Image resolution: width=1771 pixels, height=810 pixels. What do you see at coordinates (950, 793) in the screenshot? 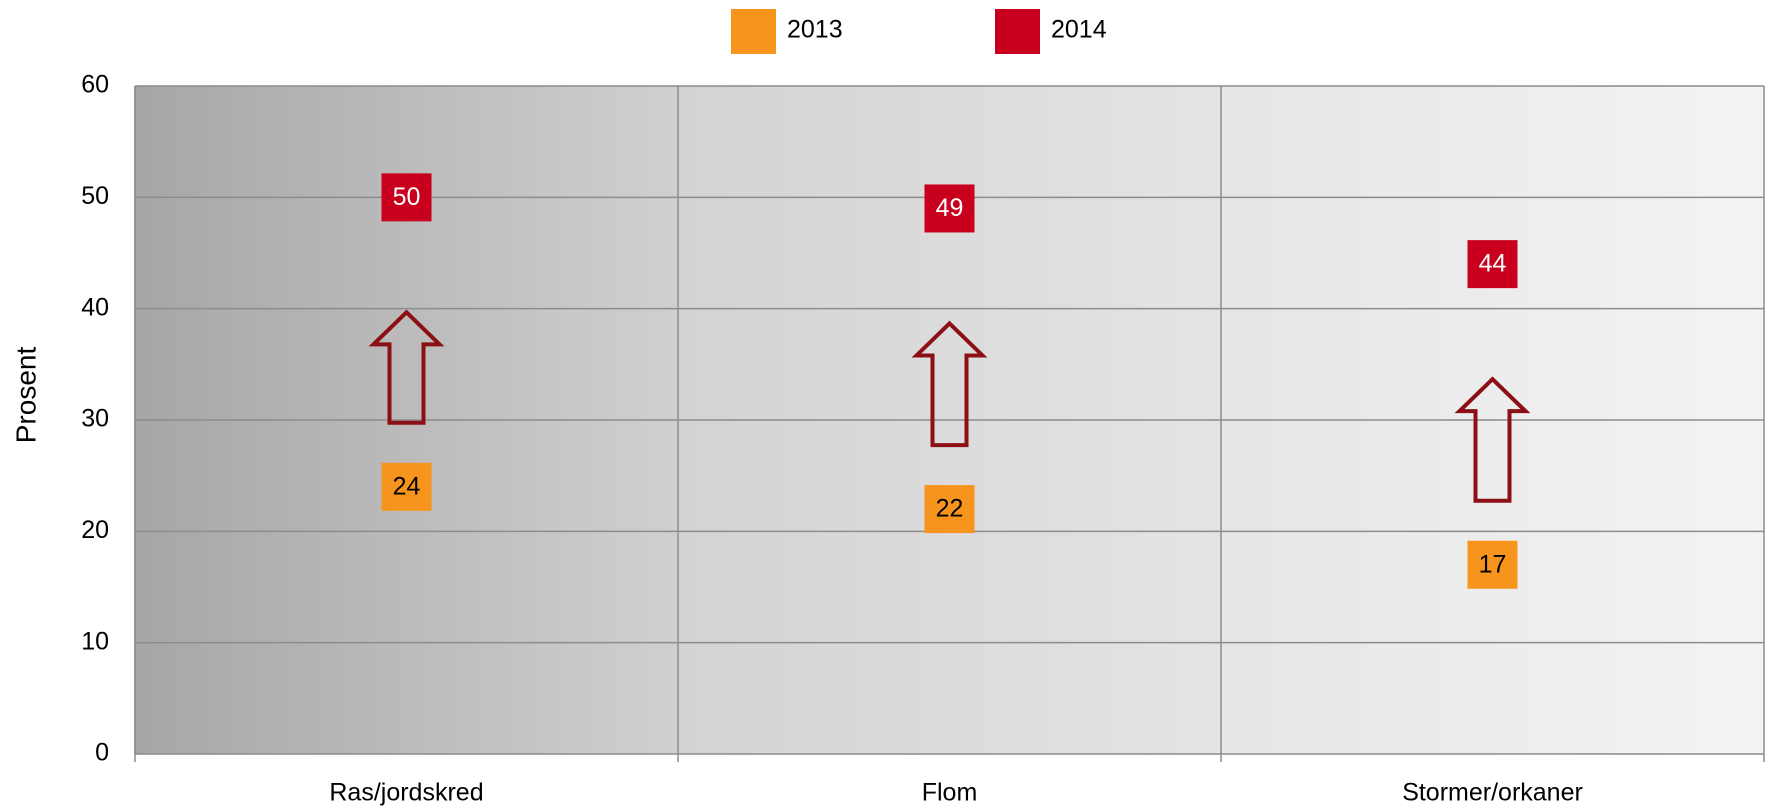
I see `x-tick-label: Flom` at bounding box center [950, 793].